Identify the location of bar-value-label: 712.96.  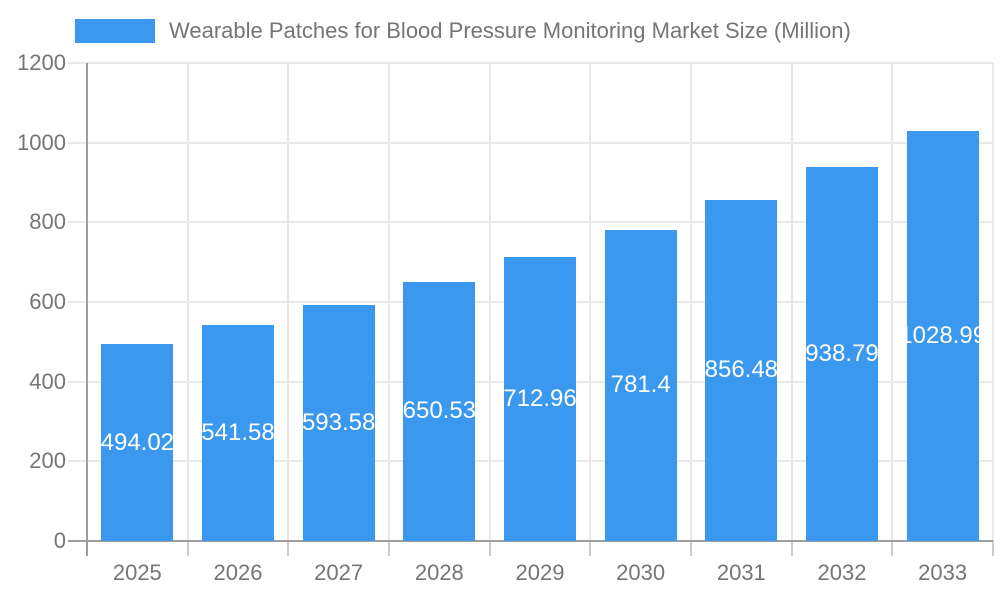
(540, 398).